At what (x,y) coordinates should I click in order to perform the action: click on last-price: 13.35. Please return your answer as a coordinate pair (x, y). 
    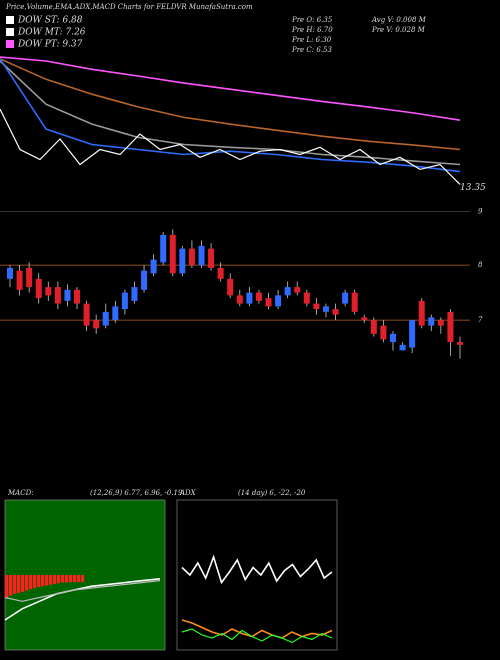
    Looking at the image, I should click on (473, 188).